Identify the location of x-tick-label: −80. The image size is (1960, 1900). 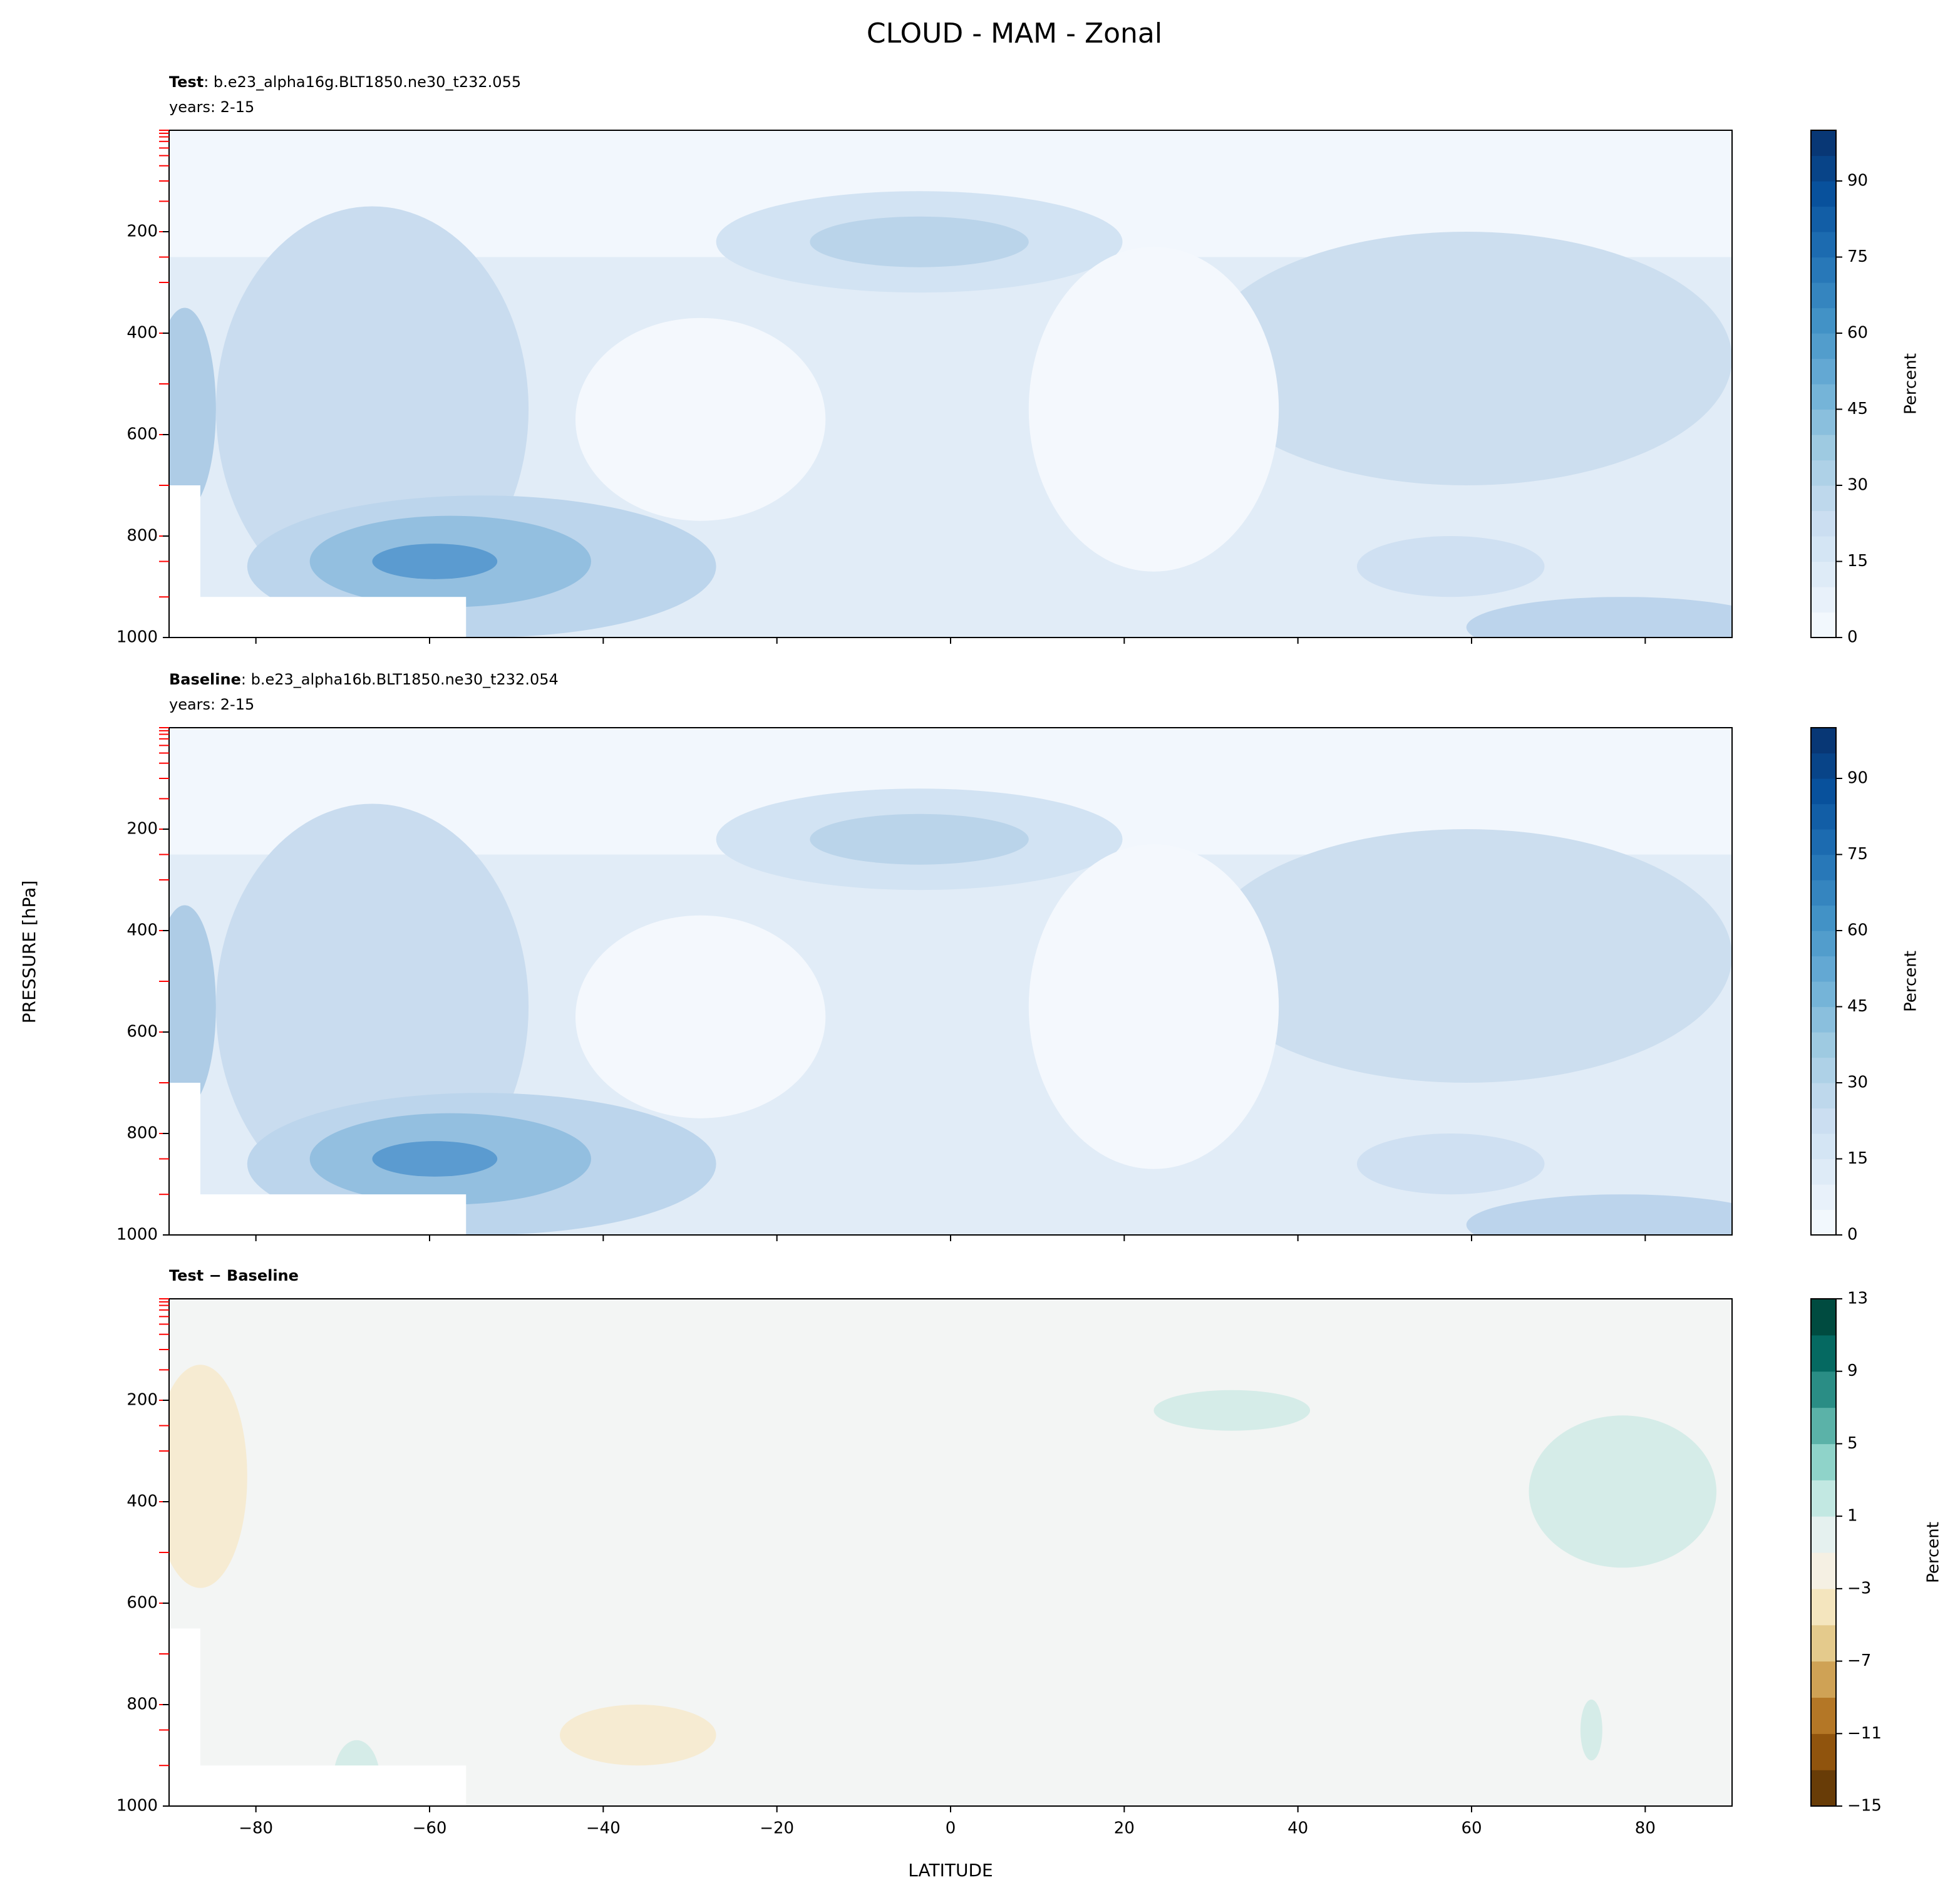
(256, 1828).